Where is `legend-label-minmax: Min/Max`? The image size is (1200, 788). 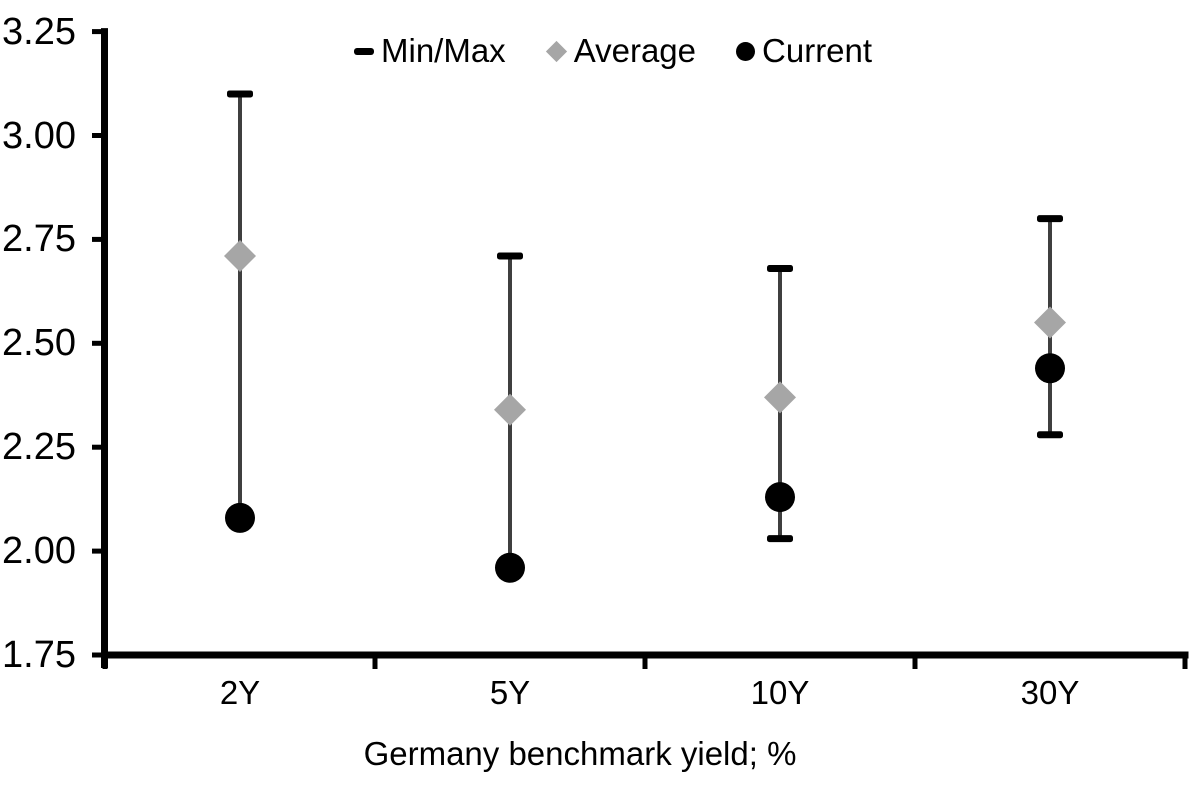 legend-label-minmax: Min/Max is located at coordinates (443, 50).